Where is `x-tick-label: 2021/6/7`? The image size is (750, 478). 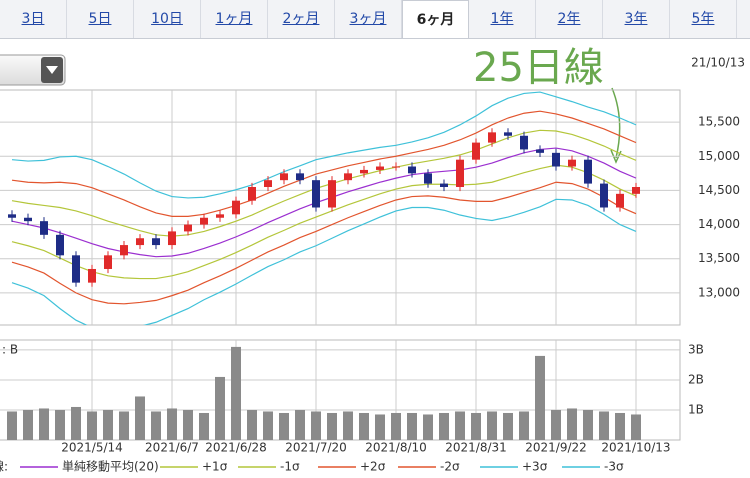 x-tick-label: 2021/6/7 is located at coordinates (172, 448).